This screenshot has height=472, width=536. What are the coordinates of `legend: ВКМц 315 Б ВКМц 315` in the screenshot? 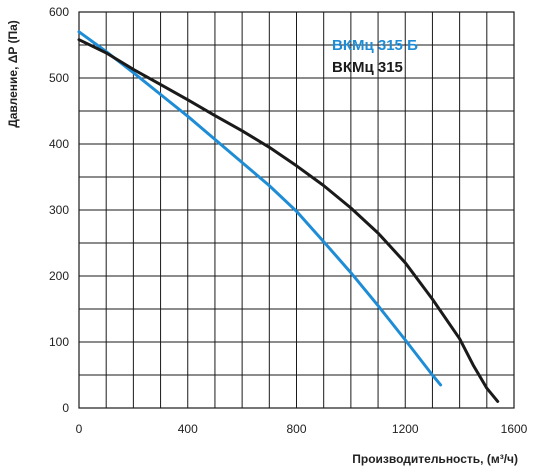 It's located at (375, 56).